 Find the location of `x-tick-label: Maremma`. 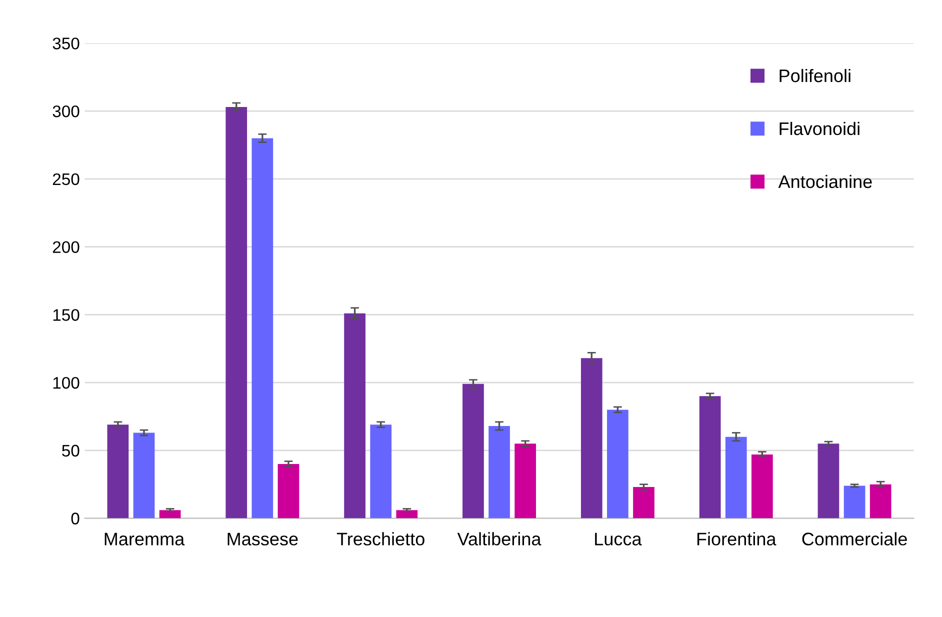

x-tick-label: Maremma is located at coordinates (144, 539).